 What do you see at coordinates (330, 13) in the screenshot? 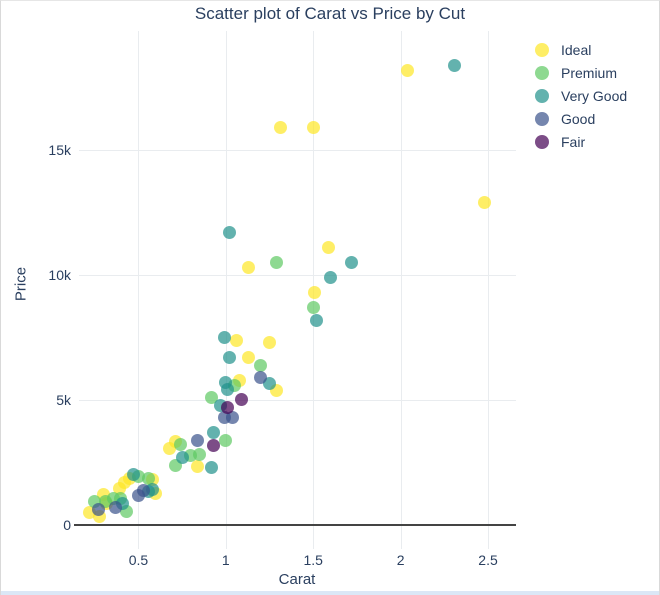
I see `chart-title: Scatter plot of Carat vs Price by Cut` at bounding box center [330, 13].